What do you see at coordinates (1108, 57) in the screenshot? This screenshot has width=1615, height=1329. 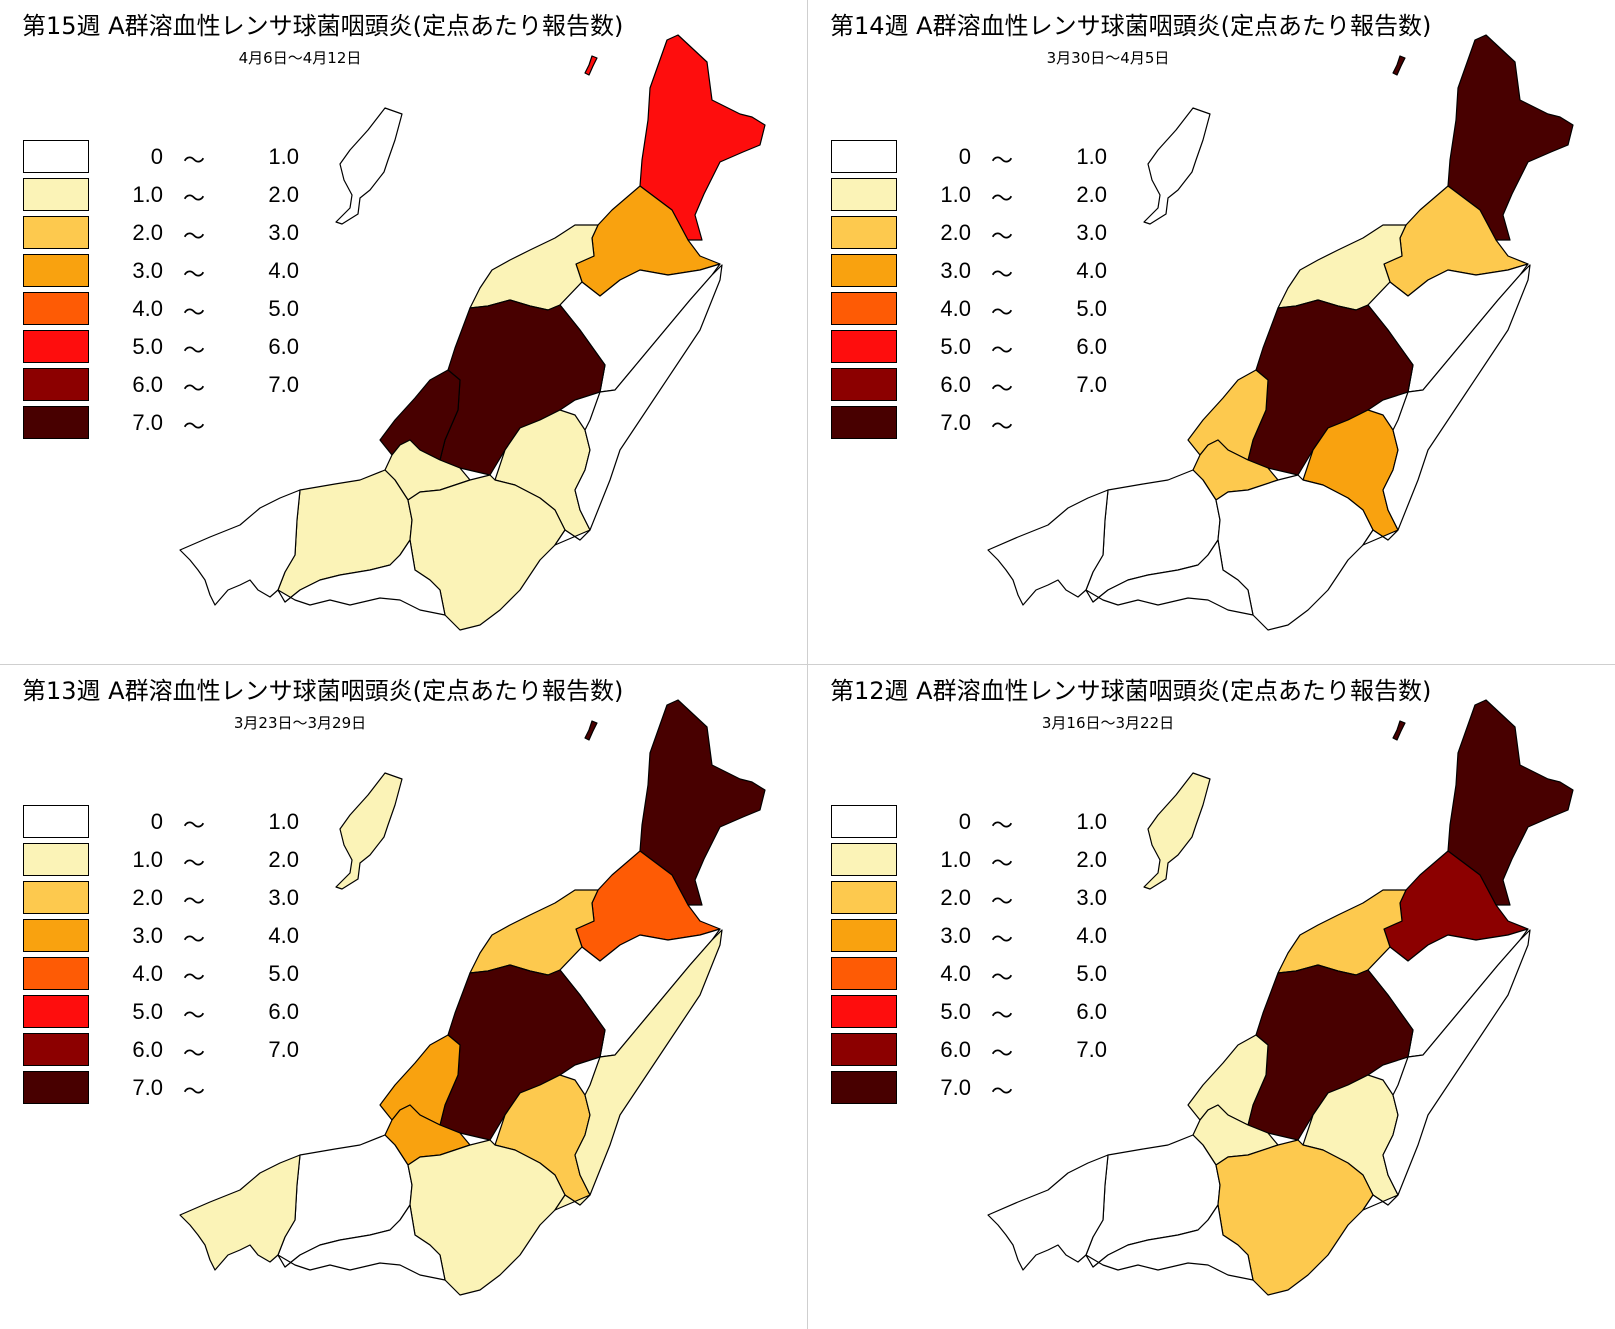 I see `date-range: 3月30日〜4月5日` at bounding box center [1108, 57].